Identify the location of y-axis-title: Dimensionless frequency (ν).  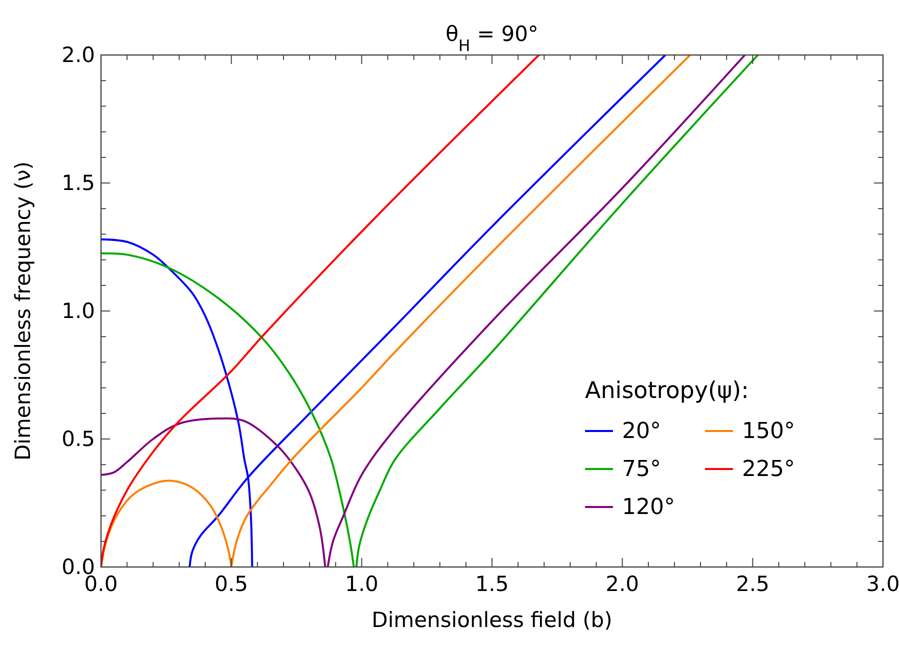
(23, 311).